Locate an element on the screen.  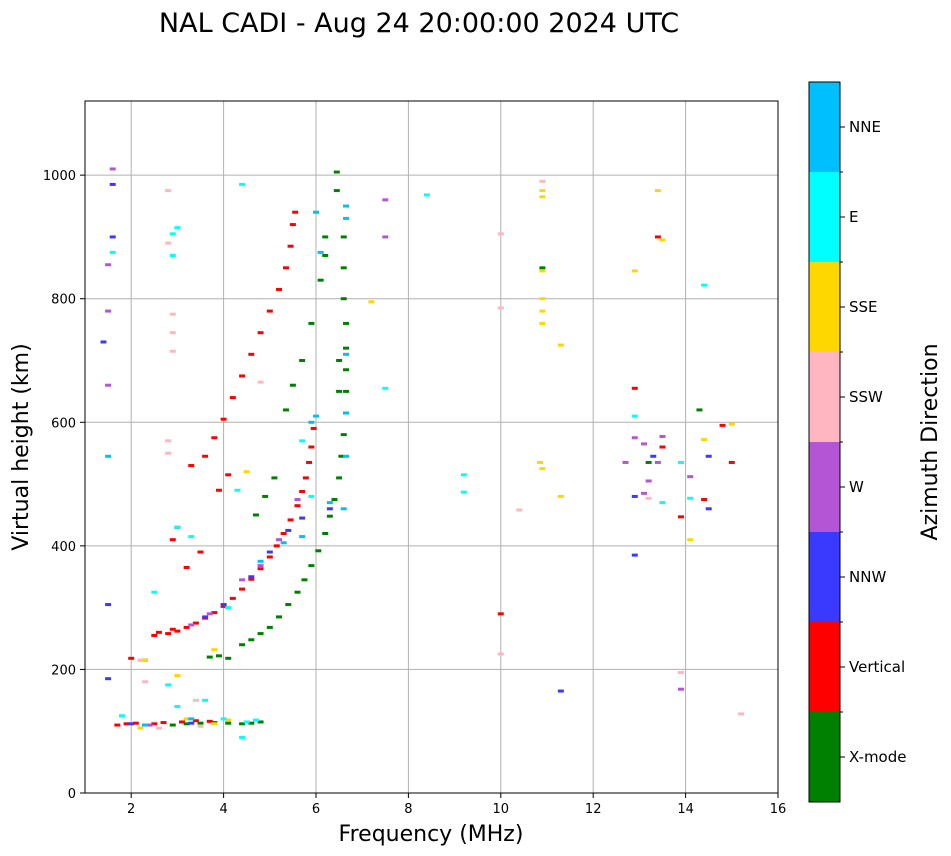
x-tick-label: 12 is located at coordinates (593, 809).